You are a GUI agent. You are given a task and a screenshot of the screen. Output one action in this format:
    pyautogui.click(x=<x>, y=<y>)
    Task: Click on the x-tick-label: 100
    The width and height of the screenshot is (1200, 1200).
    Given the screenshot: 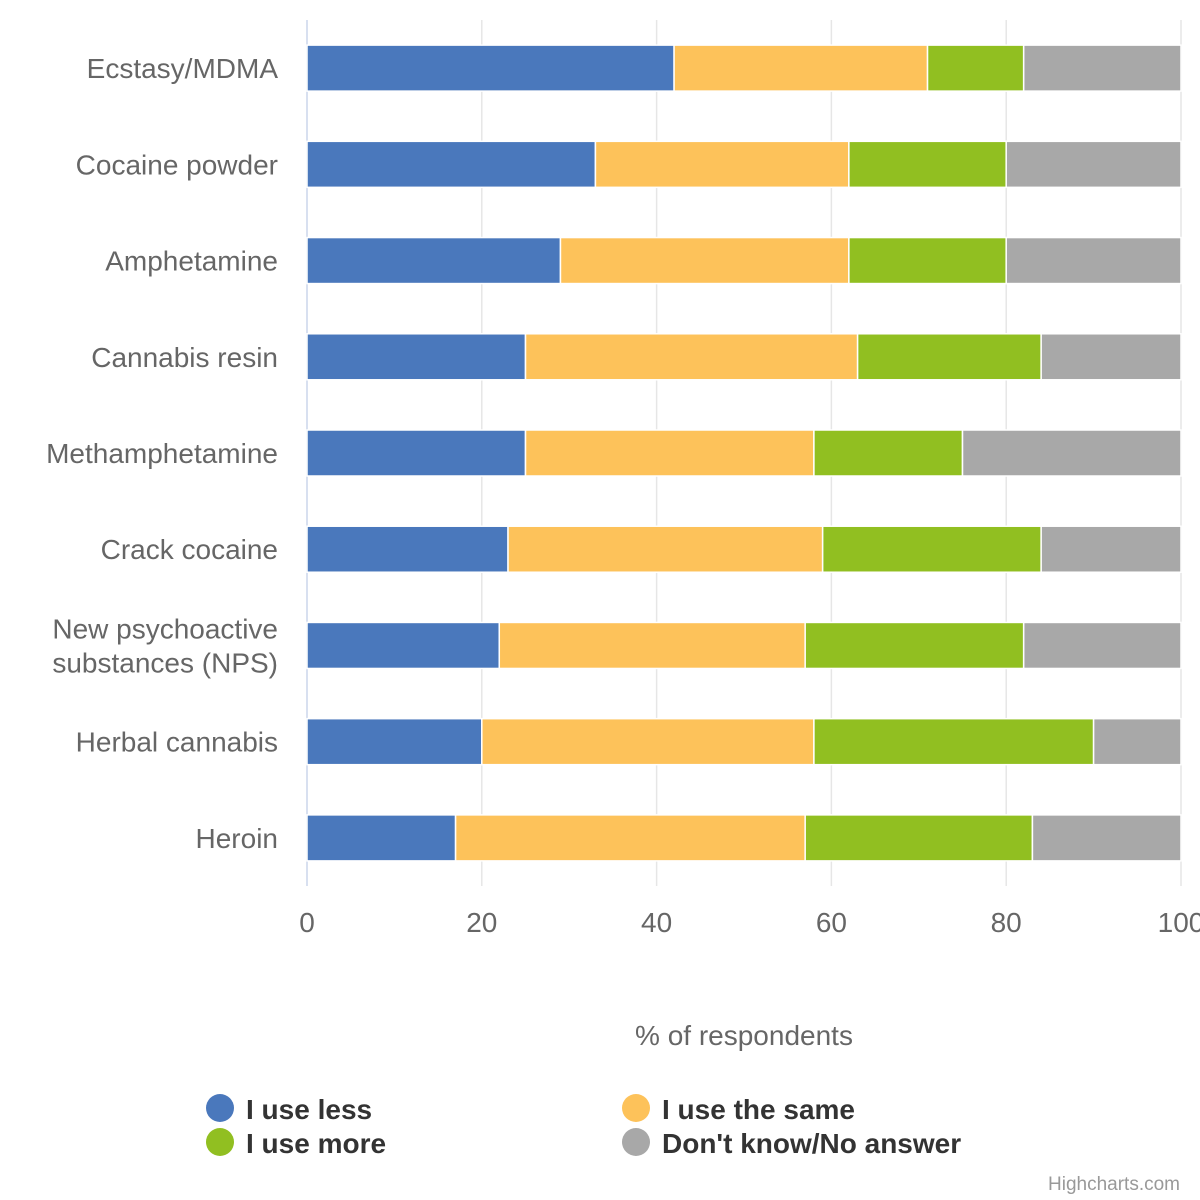 What is the action you would take?
    pyautogui.click(x=1179, y=922)
    